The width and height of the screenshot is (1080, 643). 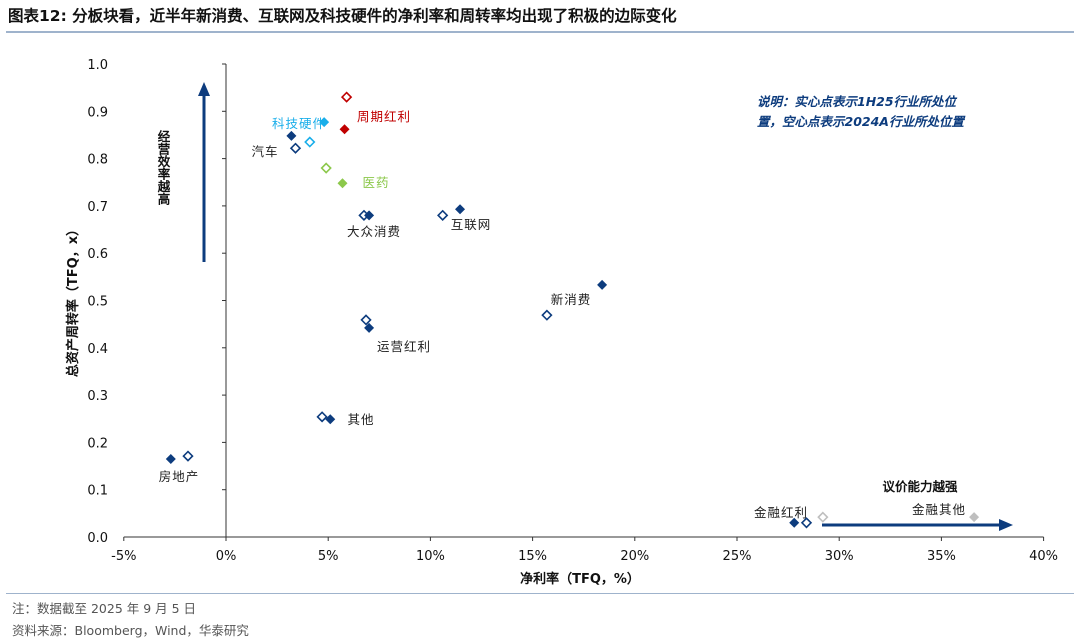 What do you see at coordinates (97, 254) in the screenshot?
I see `y-tick-label: 0.6` at bounding box center [97, 254].